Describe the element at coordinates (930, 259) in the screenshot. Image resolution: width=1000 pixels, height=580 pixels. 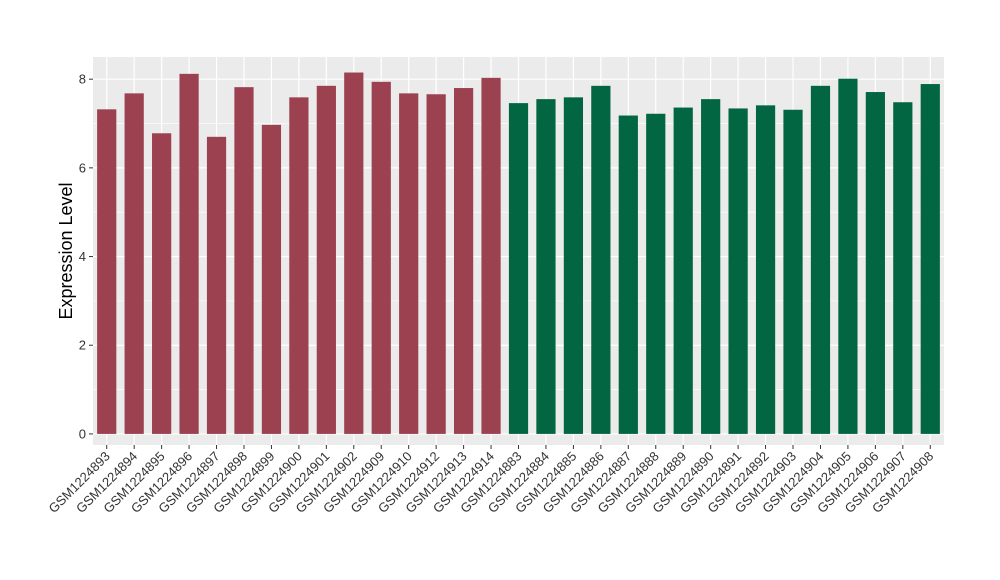
I see `bar-GSM1224908` at that location.